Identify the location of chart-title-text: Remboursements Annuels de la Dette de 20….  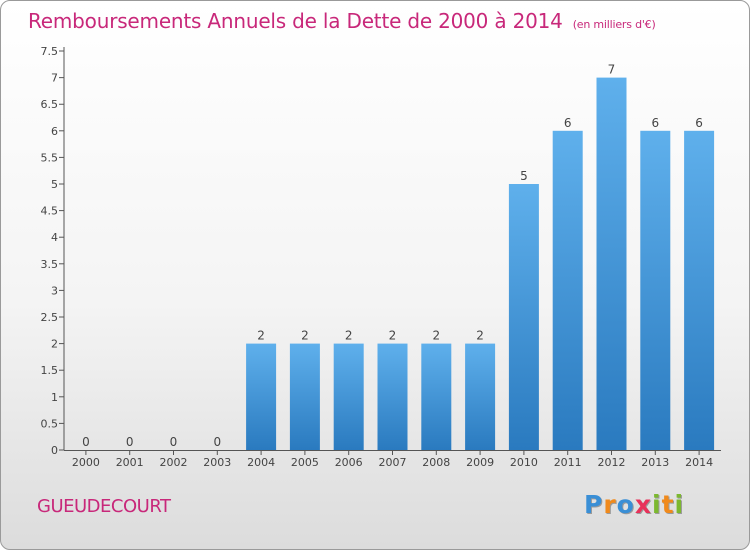
(295, 21).